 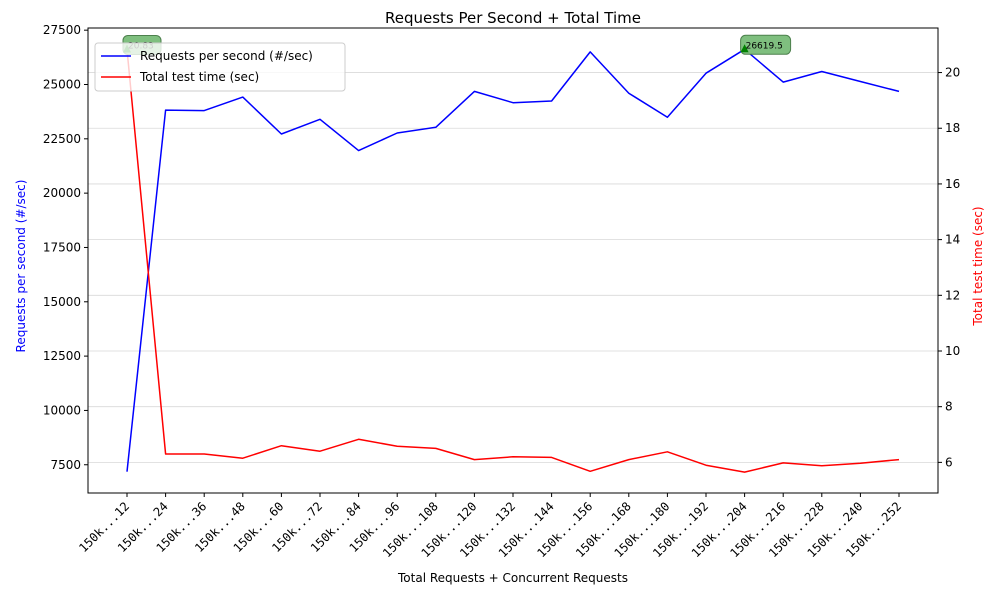 I want to click on right-y-tick-label: 8, so click(x=949, y=407).